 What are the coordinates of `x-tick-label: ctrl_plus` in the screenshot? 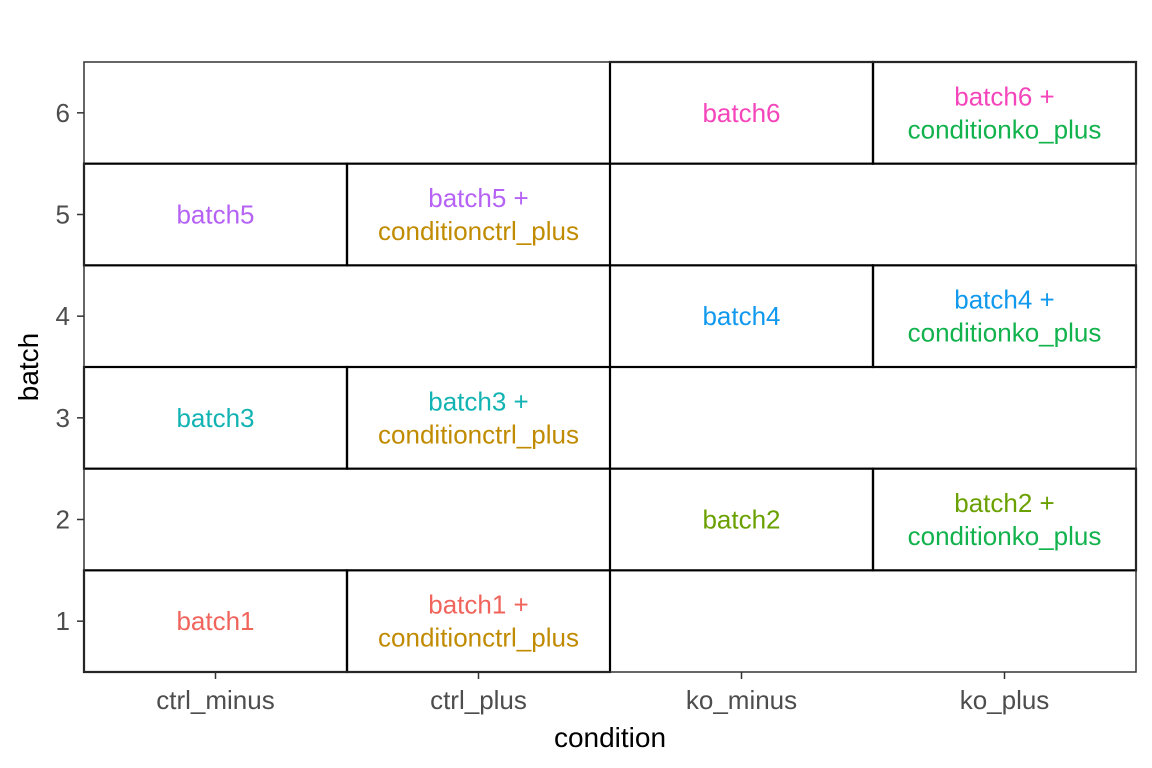 It's located at (478, 700).